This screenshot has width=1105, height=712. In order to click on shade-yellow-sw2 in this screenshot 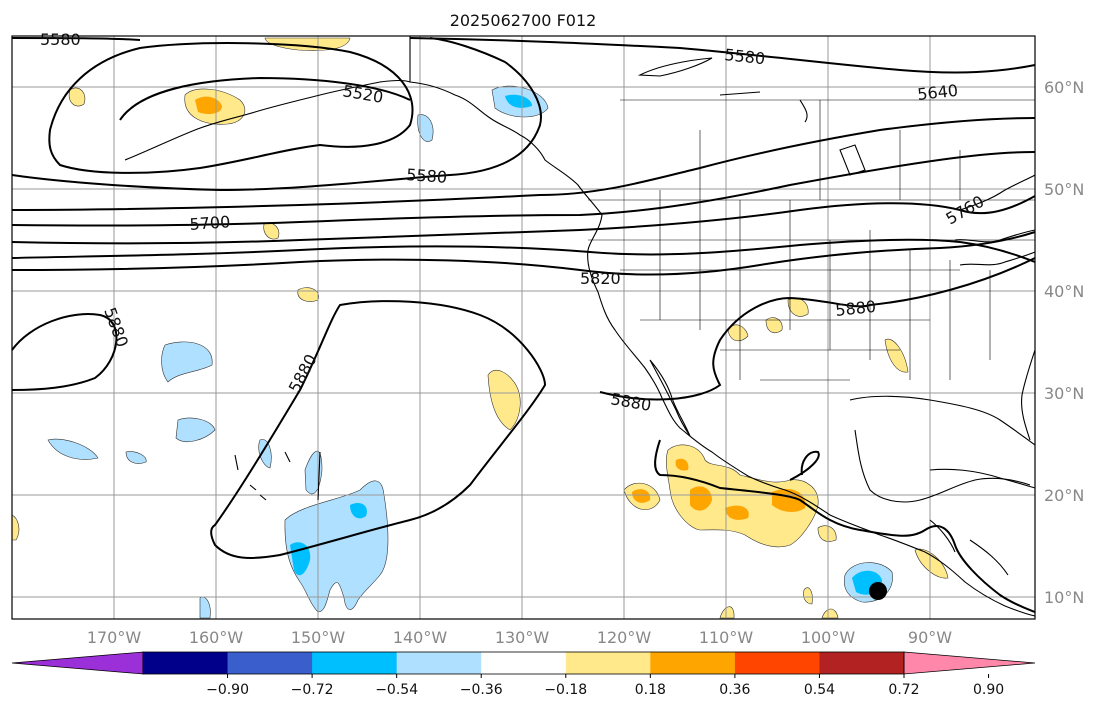, I will do `click(774, 325)`.